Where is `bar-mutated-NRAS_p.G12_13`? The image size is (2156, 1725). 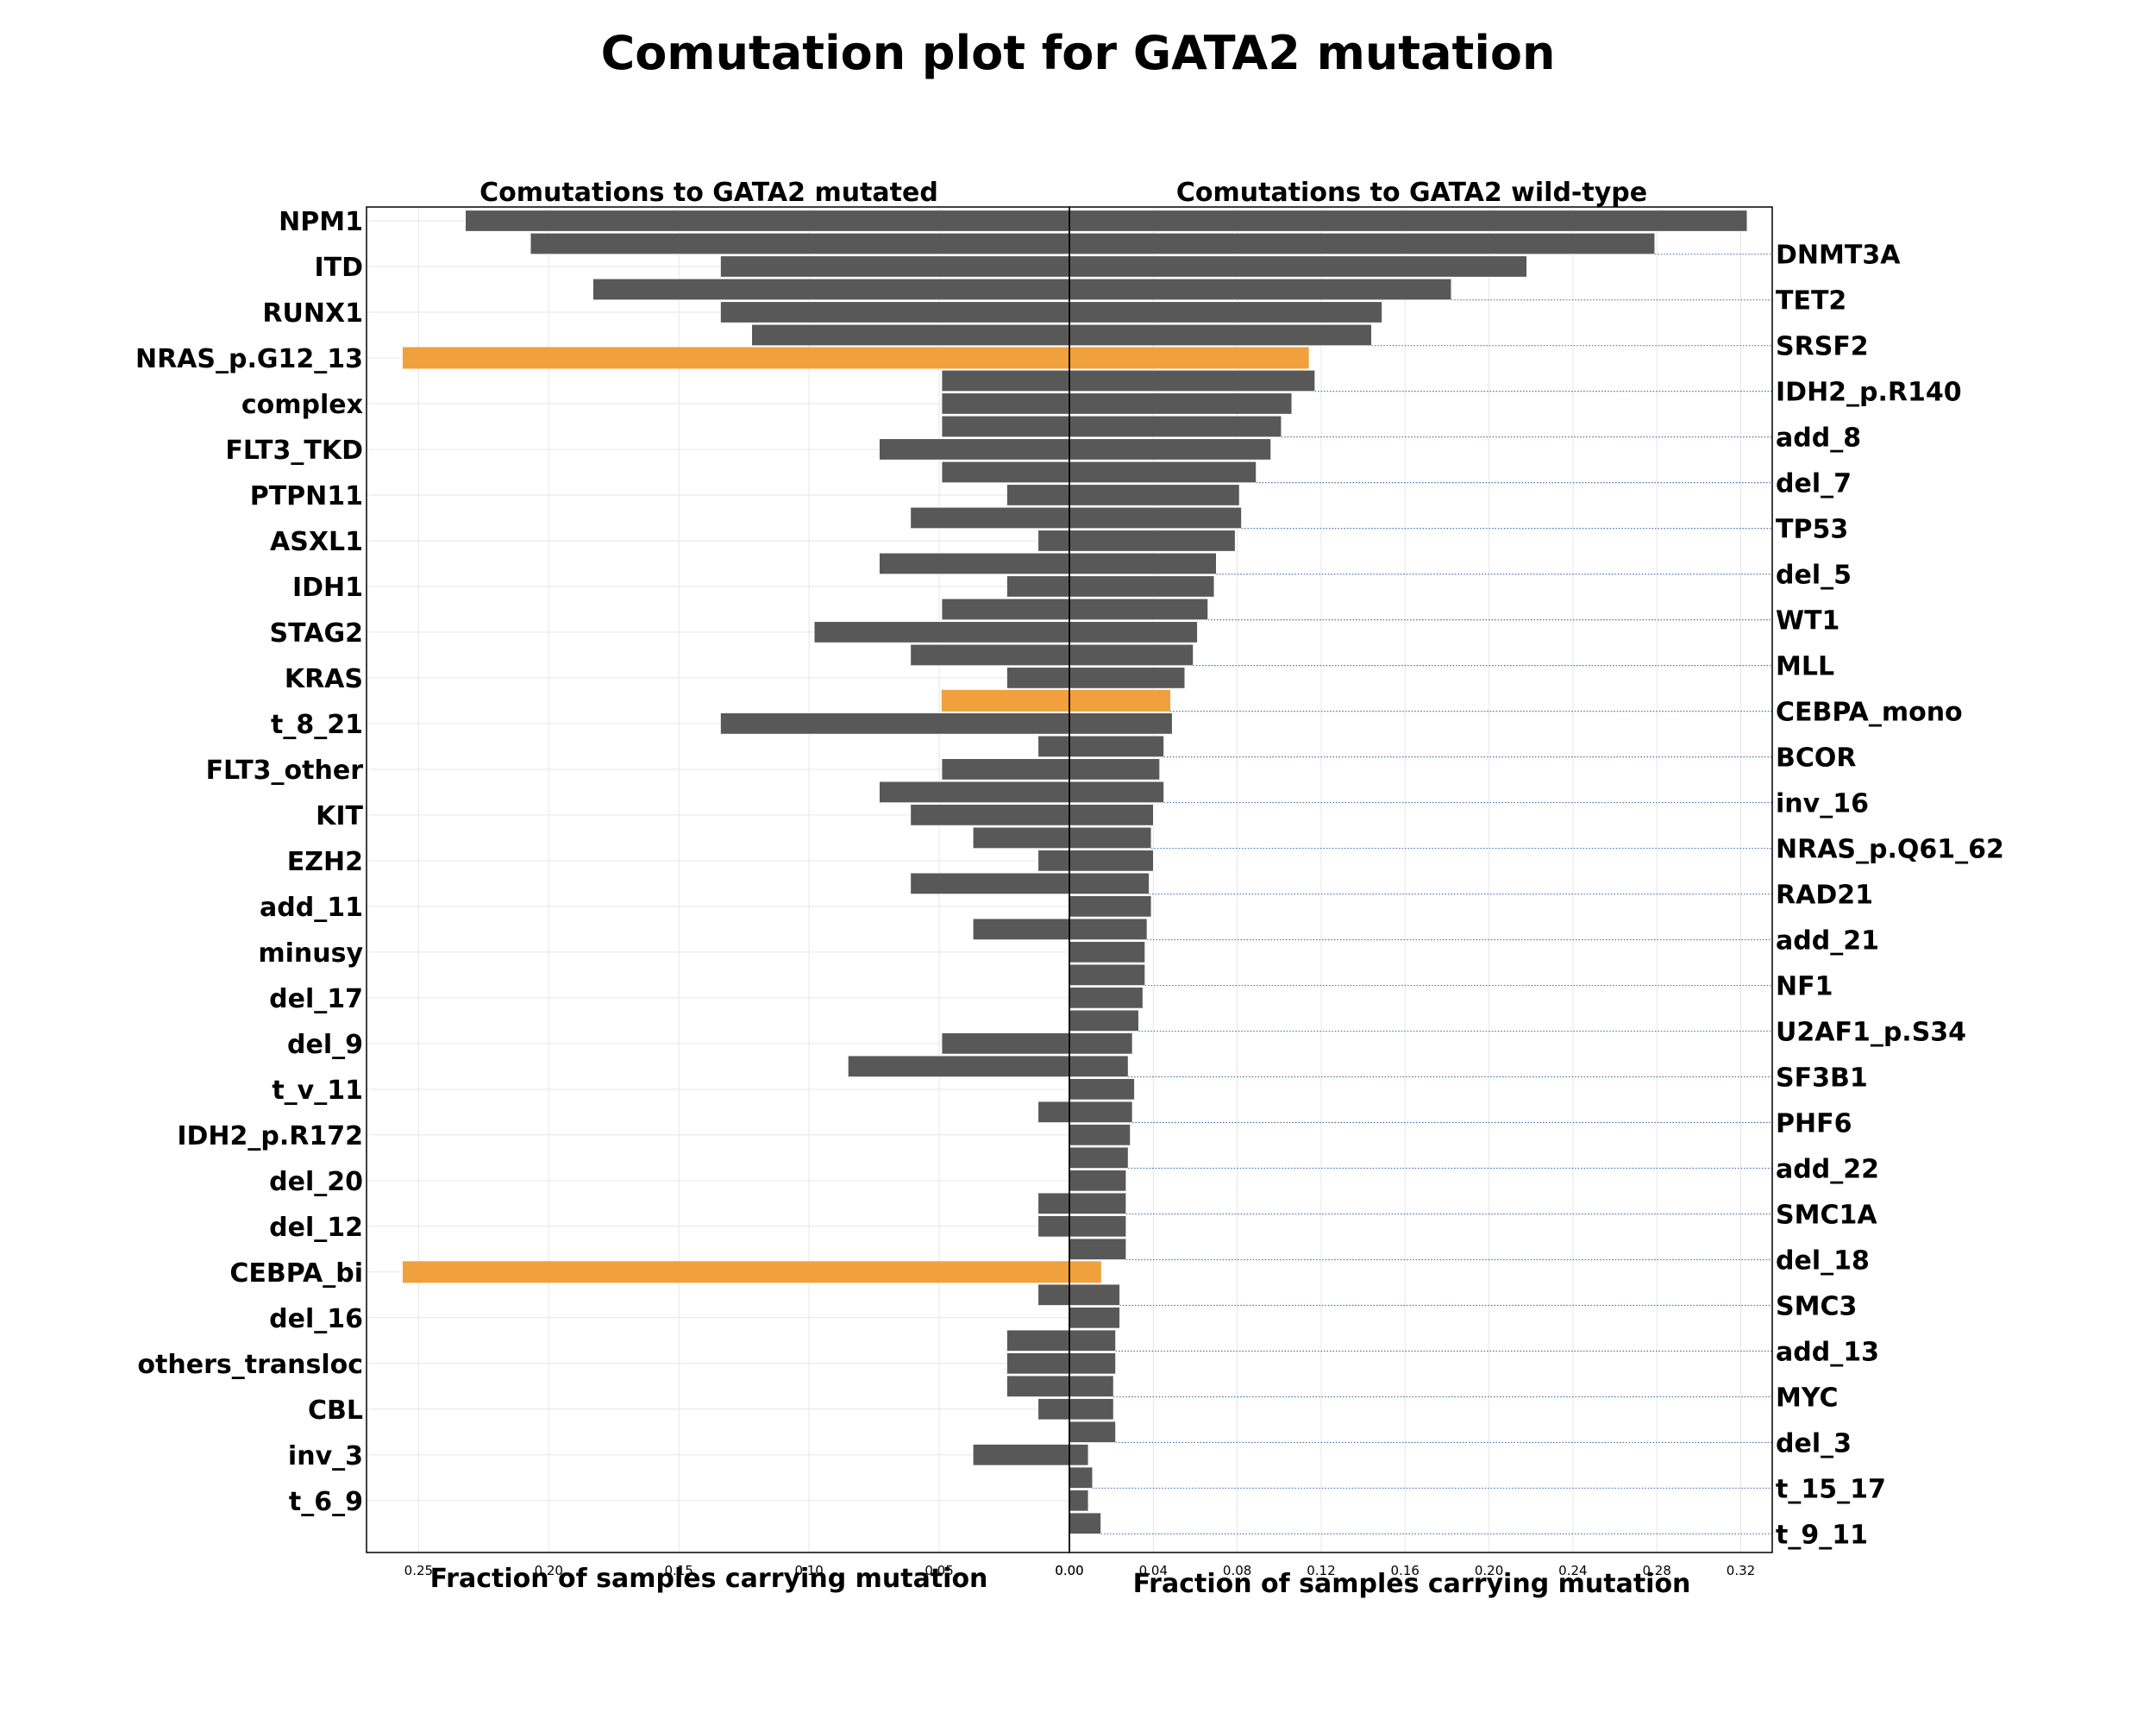 bar-mutated-NRAS_p.G12_13 is located at coordinates (736, 358).